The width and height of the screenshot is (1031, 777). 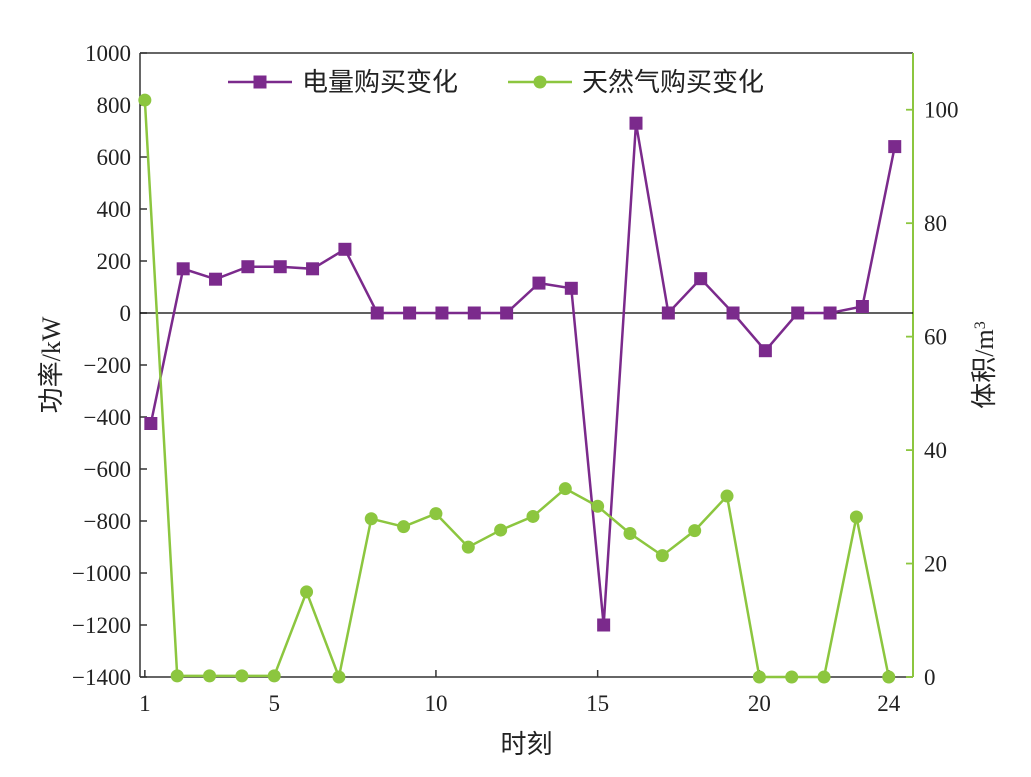 What do you see at coordinates (114, 209) in the screenshot?
I see `y-left-tick-label: 400` at bounding box center [114, 209].